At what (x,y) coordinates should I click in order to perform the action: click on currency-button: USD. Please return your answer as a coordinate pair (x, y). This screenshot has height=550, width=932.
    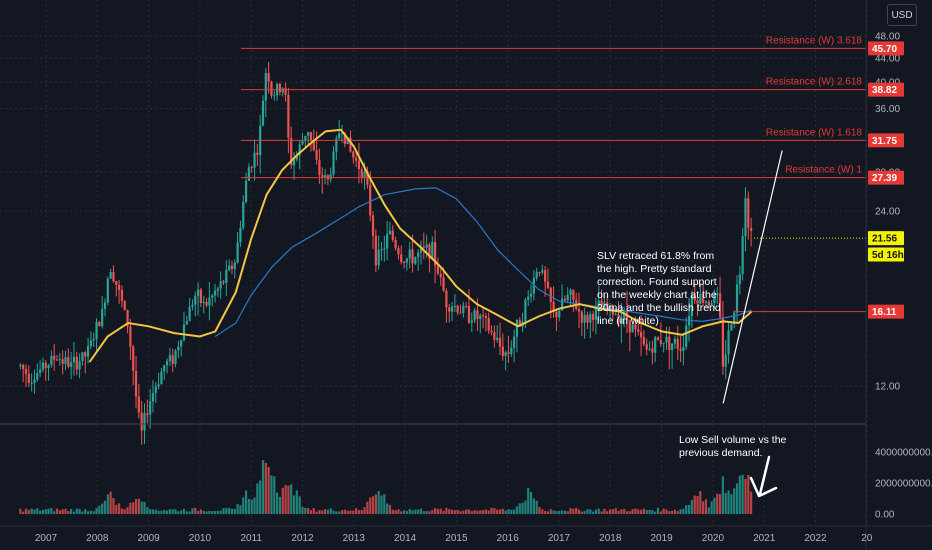
    Looking at the image, I should click on (902, 15).